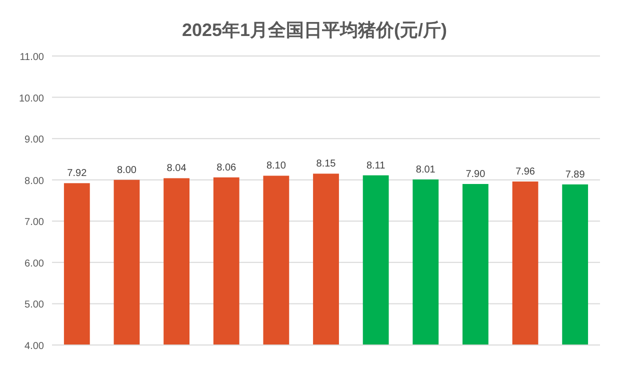 Image resolution: width=629 pixels, height=370 pixels. I want to click on y-tick-label: 4.00, so click(34, 346).